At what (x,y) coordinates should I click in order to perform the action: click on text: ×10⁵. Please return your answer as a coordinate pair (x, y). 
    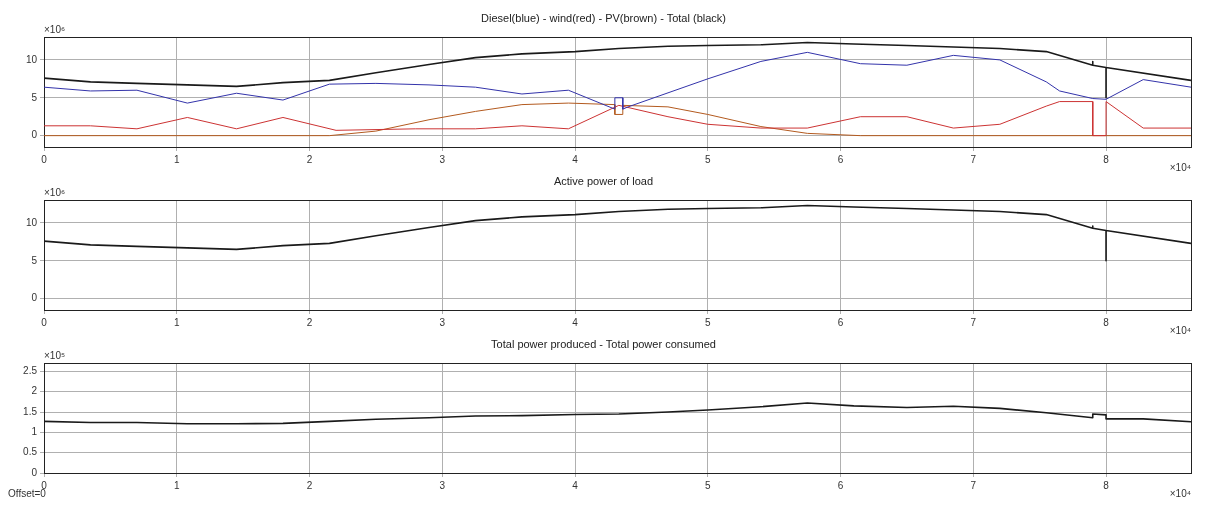
    Looking at the image, I should click on (55, 355).